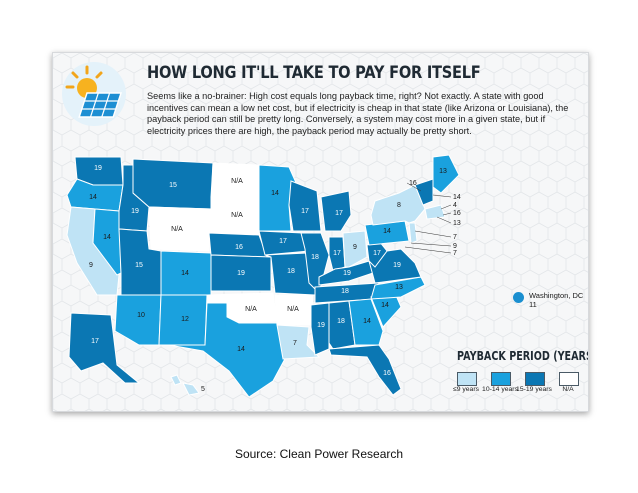 This screenshot has height=493, width=638. What do you see at coordinates (291, 271) in the screenshot?
I see `state-value-mo: 18` at bounding box center [291, 271].